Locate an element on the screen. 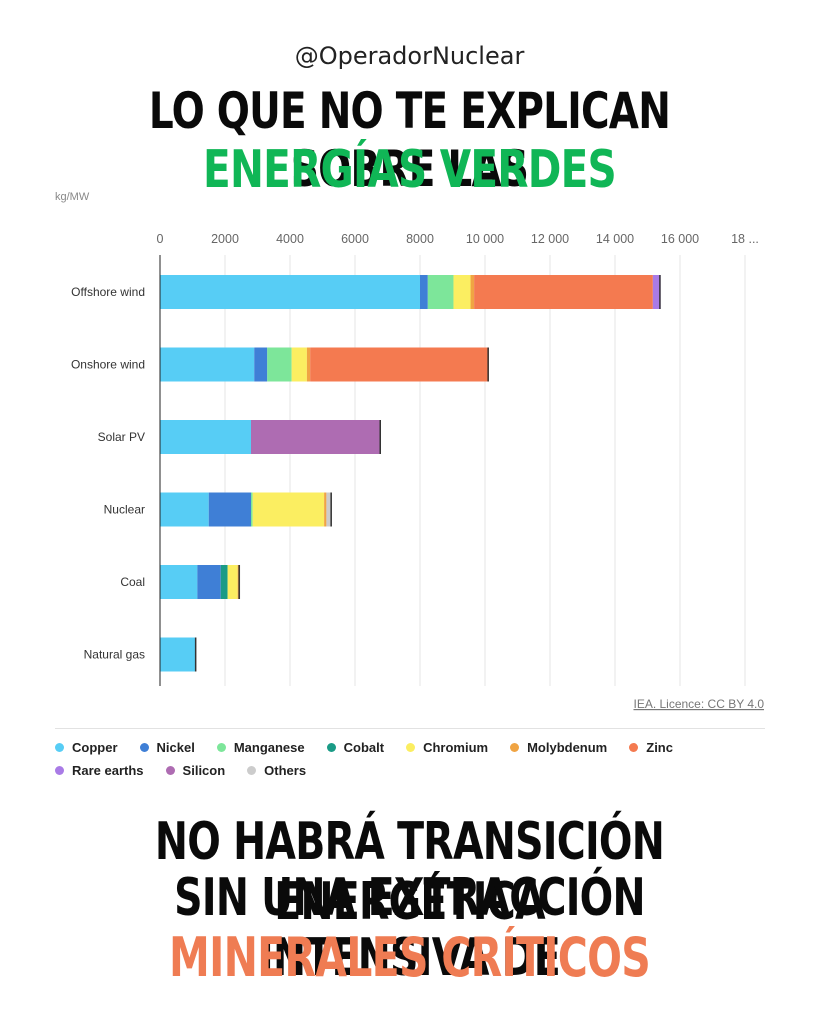  legend-item: Copper is located at coordinates (86, 747).